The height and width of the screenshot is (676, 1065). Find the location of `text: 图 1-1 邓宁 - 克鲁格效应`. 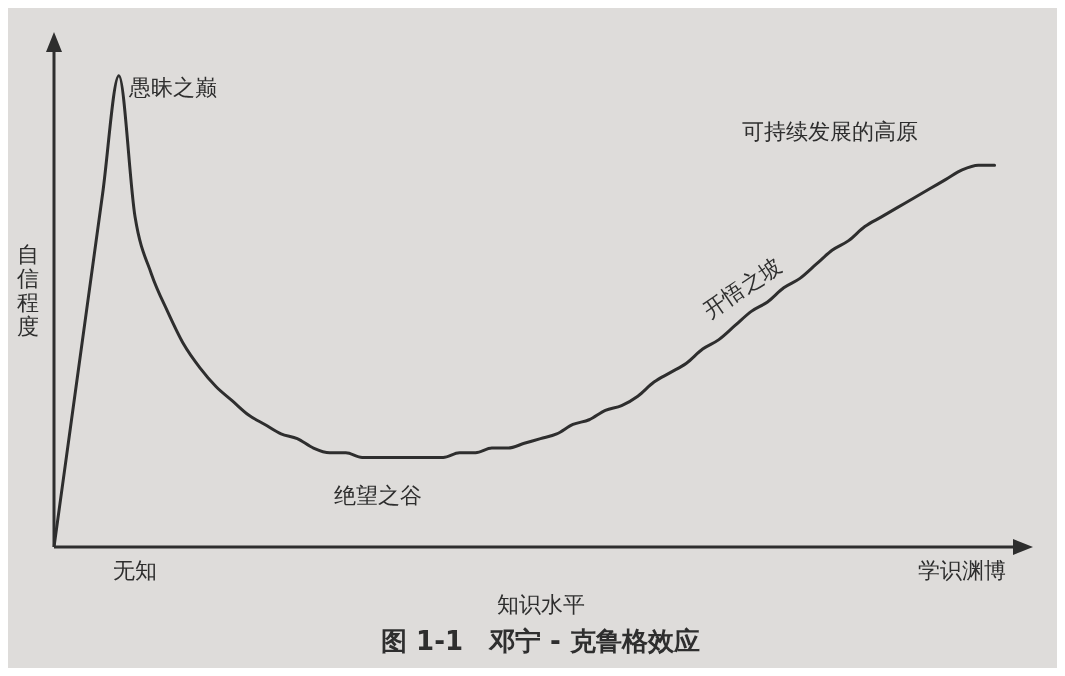

text: 图 1-1 邓宁 - 克鲁格效应 is located at coordinates (540, 641).